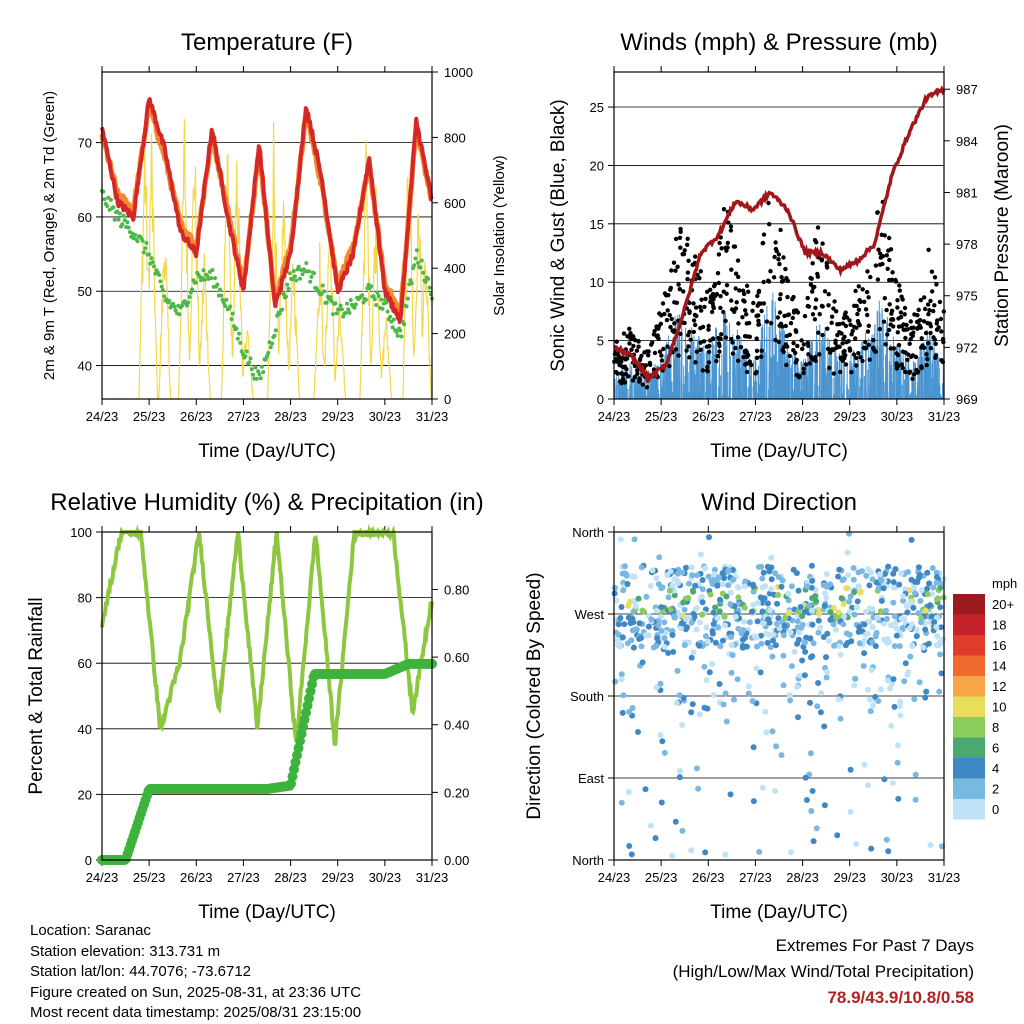 The image size is (1024, 1024). I want to click on legend-label: 4, so click(995, 768).